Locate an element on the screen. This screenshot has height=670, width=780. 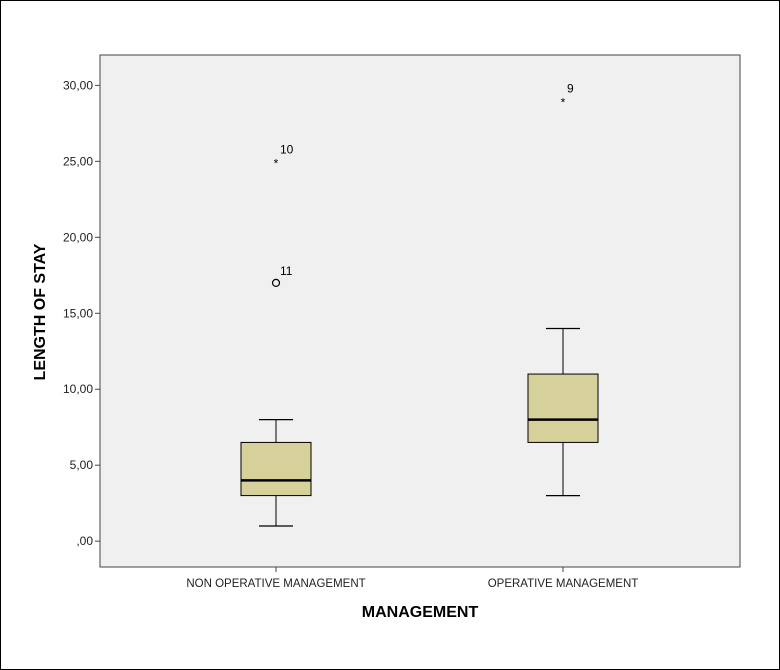
x-category-label: OPERATIVE MANAGEMENT is located at coordinates (563, 584).